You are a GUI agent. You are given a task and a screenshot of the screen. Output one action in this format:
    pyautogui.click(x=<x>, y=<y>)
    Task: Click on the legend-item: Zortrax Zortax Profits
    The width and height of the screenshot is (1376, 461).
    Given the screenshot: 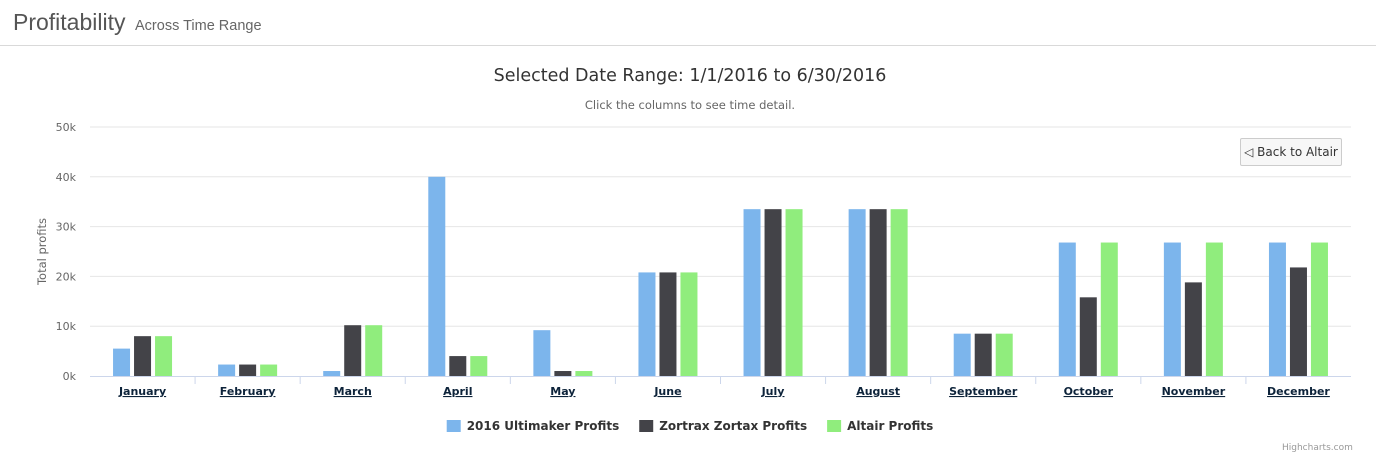 What is the action you would take?
    pyautogui.click(x=723, y=426)
    